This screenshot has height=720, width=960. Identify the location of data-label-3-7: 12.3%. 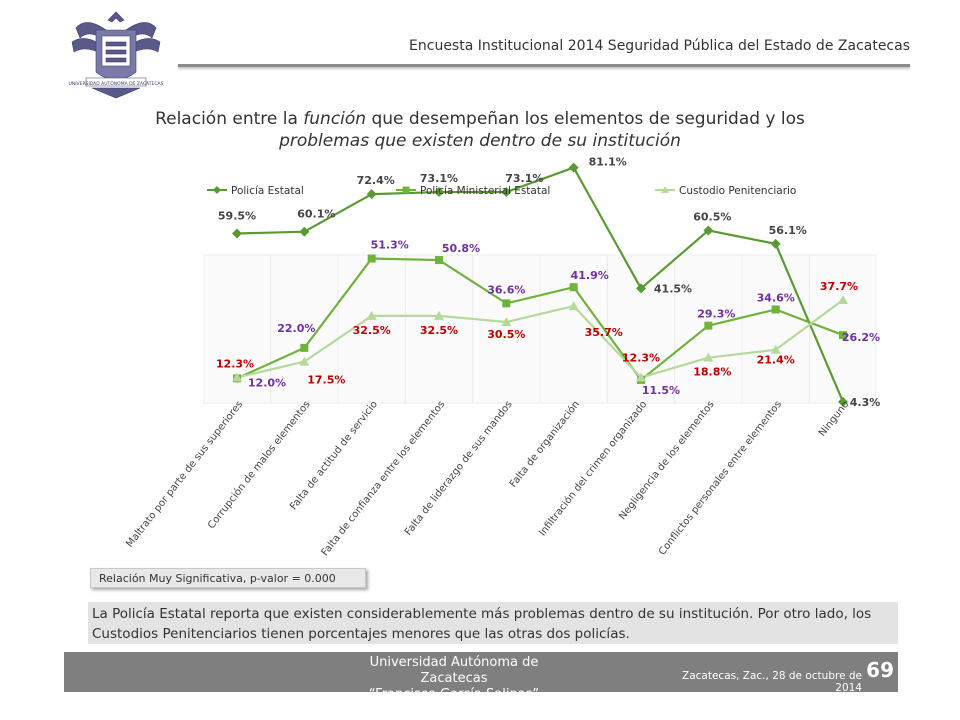
(641, 357).